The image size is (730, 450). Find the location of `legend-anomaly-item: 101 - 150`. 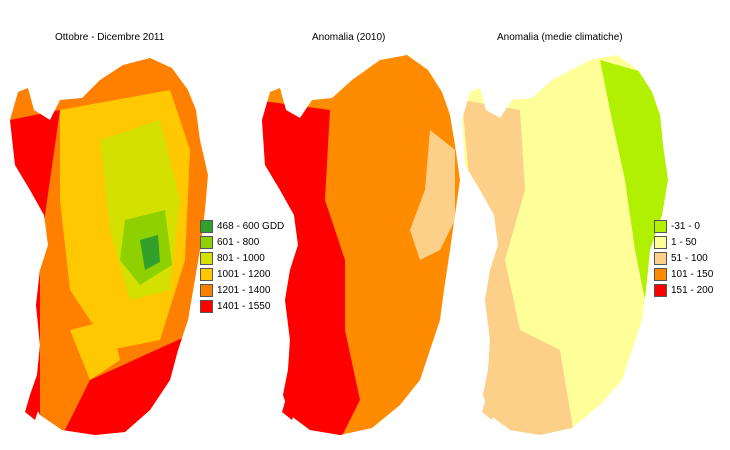

legend-anomaly-item: 101 - 150 is located at coordinates (683, 274).